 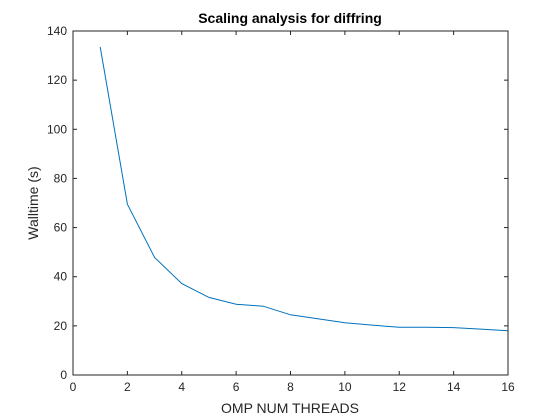 What do you see at coordinates (400, 387) in the screenshot?
I see `x-tick-label: 12` at bounding box center [400, 387].